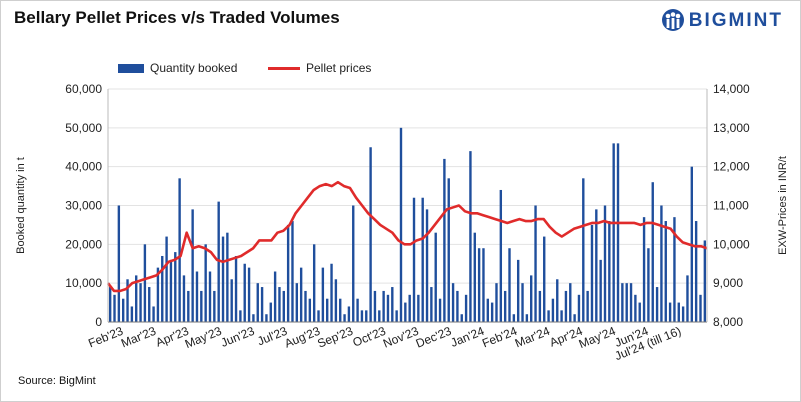 This screenshot has height=402, width=801. What do you see at coordinates (83, 244) in the screenshot?
I see `y-tick-label: 20,000` at bounding box center [83, 244].